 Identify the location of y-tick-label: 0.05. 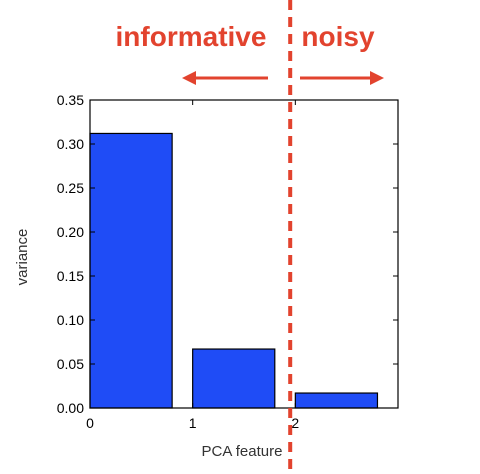
(70, 364).